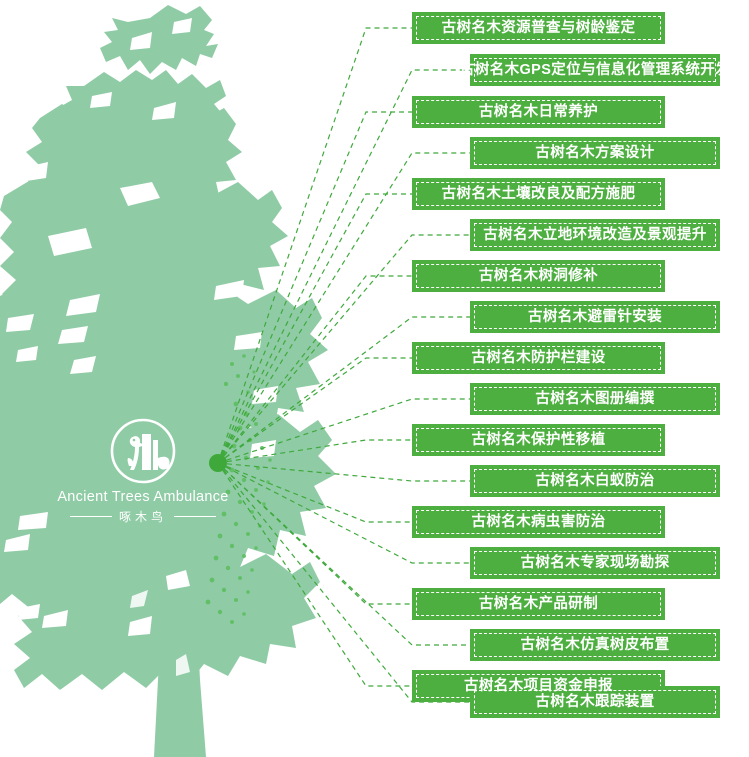 The height and width of the screenshot is (757, 749). I want to click on service-node-label: 古树名木白蚁防治, so click(595, 480).